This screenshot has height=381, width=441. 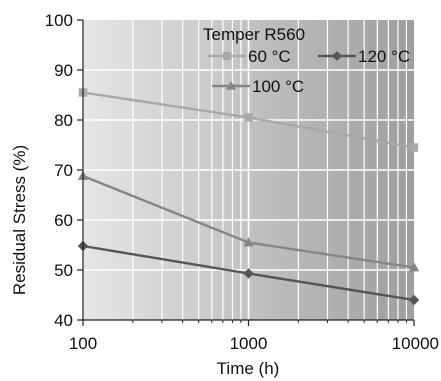 I want to click on y-tick-label: 40, so click(x=63, y=320).